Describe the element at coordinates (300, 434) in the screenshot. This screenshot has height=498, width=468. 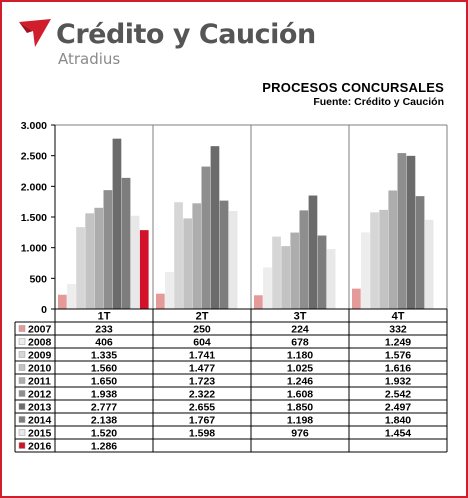
I see `data-label: 976` at that location.